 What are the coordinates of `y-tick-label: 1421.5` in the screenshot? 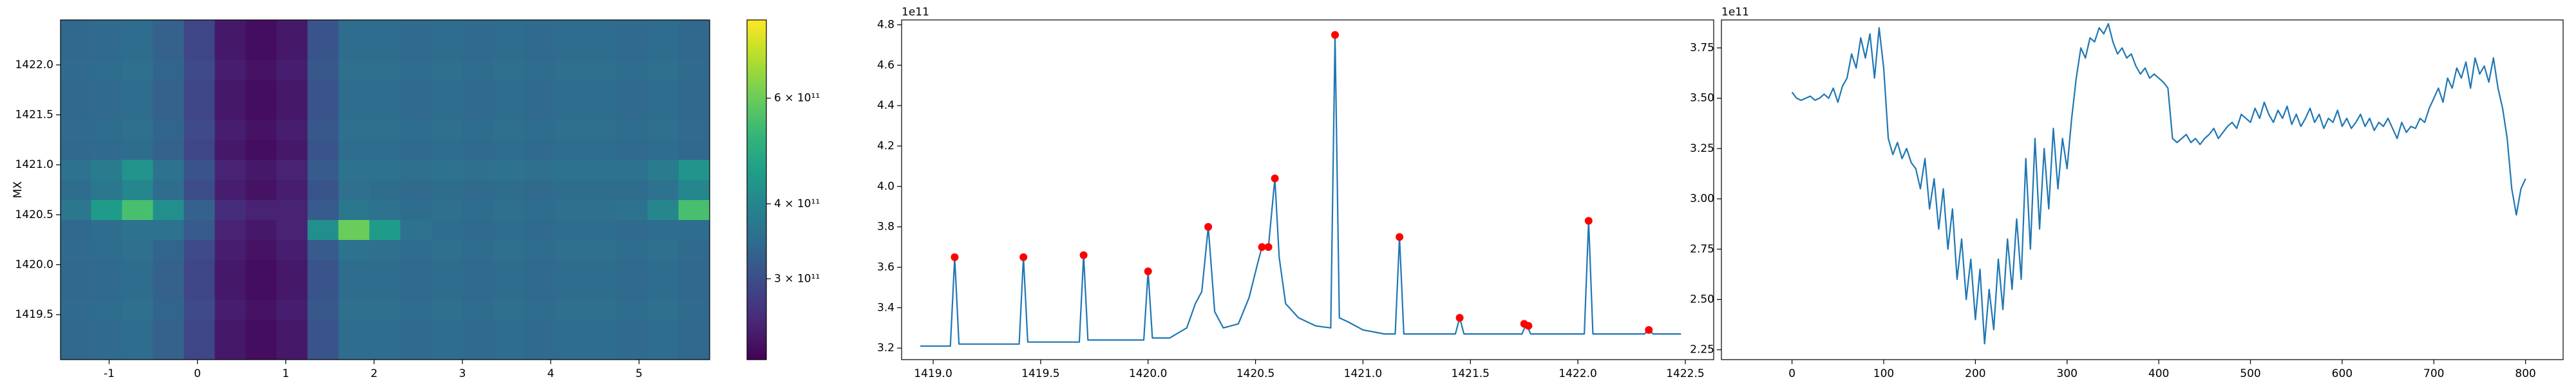 It's located at (34, 115).